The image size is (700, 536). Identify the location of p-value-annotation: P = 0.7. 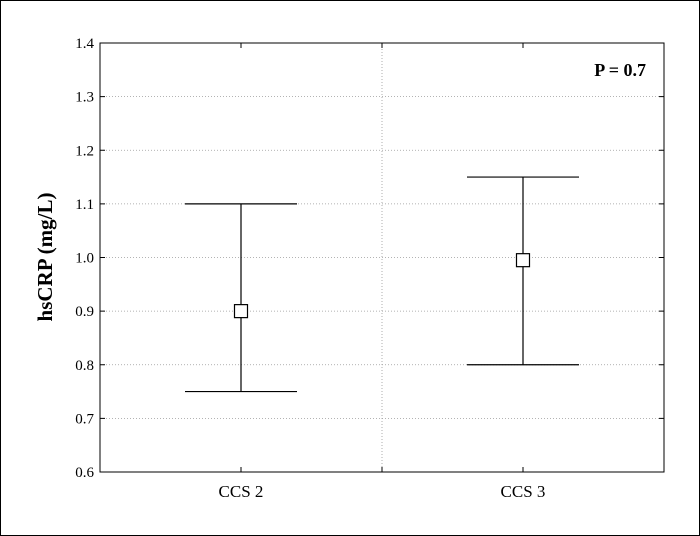
(620, 70).